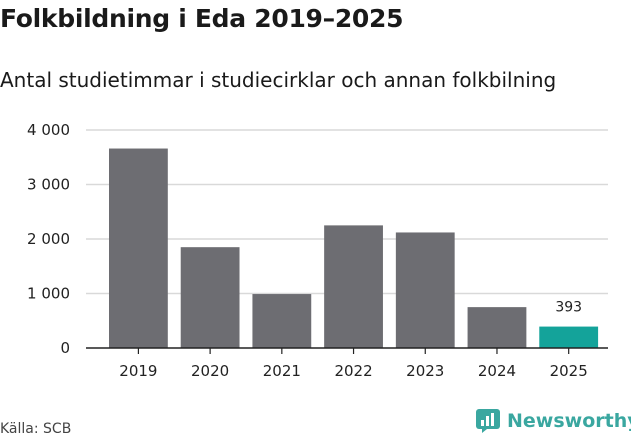 The width and height of the screenshot is (631, 439). What do you see at coordinates (568, 308) in the screenshot?
I see `data-label: 393` at bounding box center [568, 308].